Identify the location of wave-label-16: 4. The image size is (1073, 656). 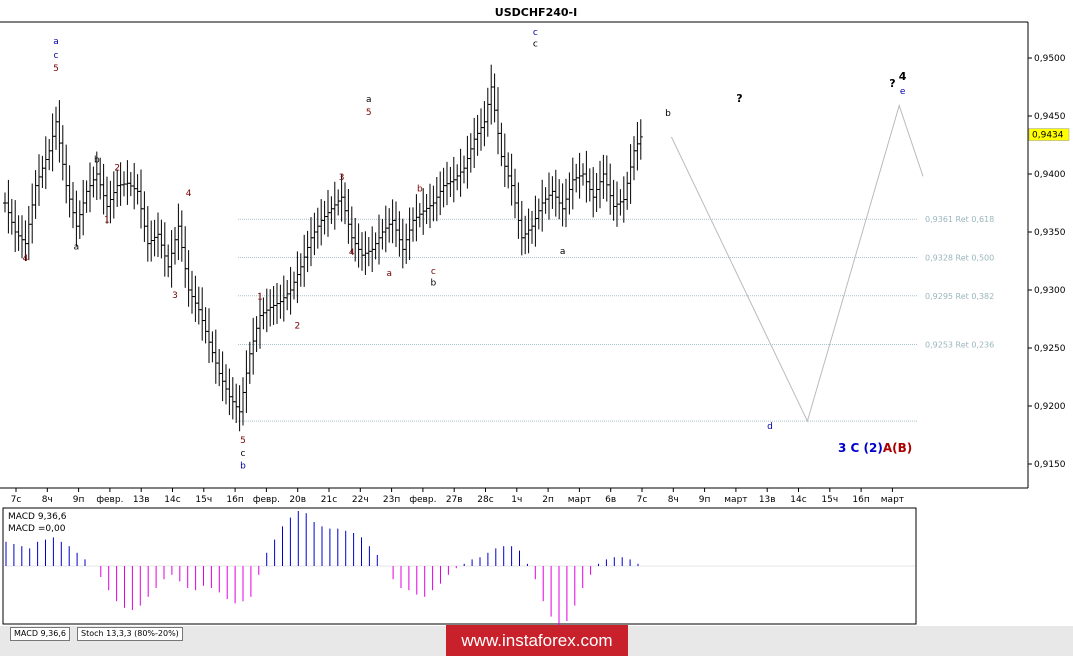
(352, 253).